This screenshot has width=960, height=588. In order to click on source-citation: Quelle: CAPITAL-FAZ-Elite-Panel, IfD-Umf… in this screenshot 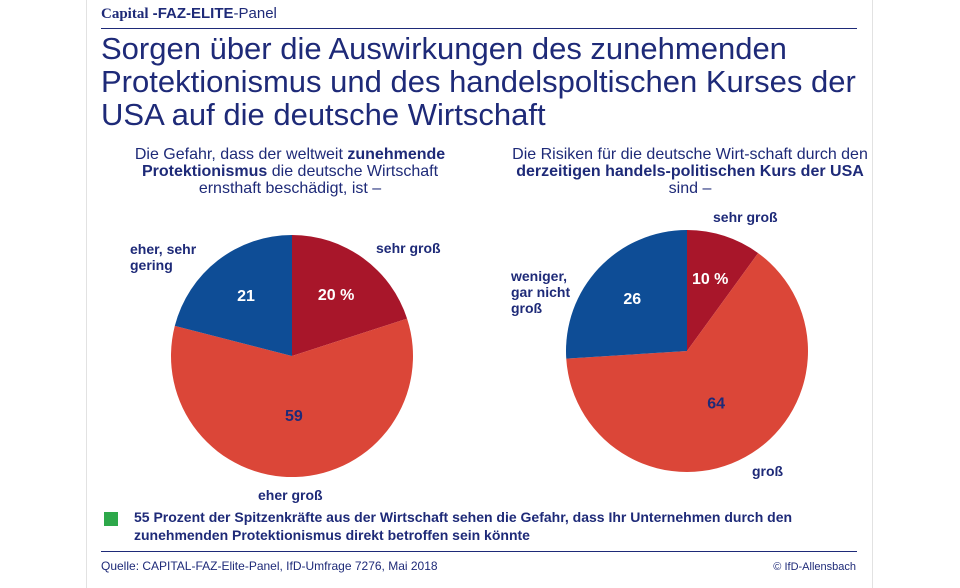, I will do `click(269, 566)`.